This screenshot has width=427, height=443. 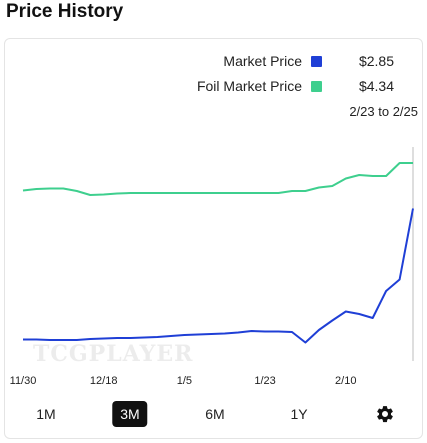 I want to click on x-tick-label: 1/23, so click(x=265, y=381).